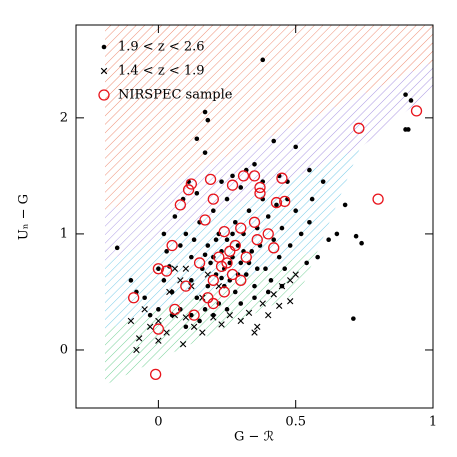  Describe the element at coordinates (161, 47) in the screenshot. I see `legend-label: 1.9 < z < 2.6` at that location.